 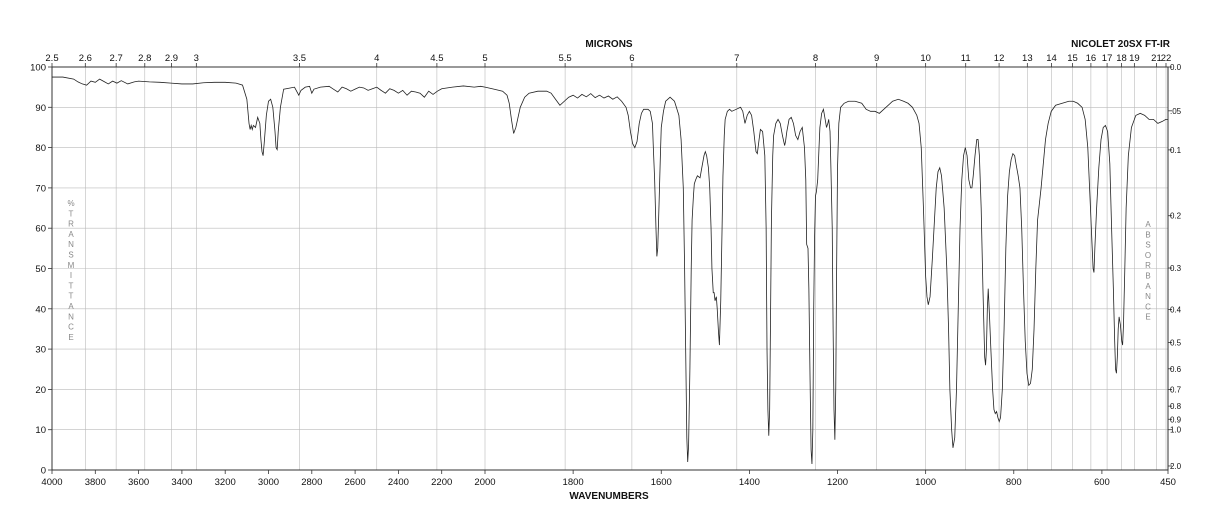 What do you see at coordinates (441, 482) in the screenshot?
I see `wavenumber-tick-label: 2200` at bounding box center [441, 482].